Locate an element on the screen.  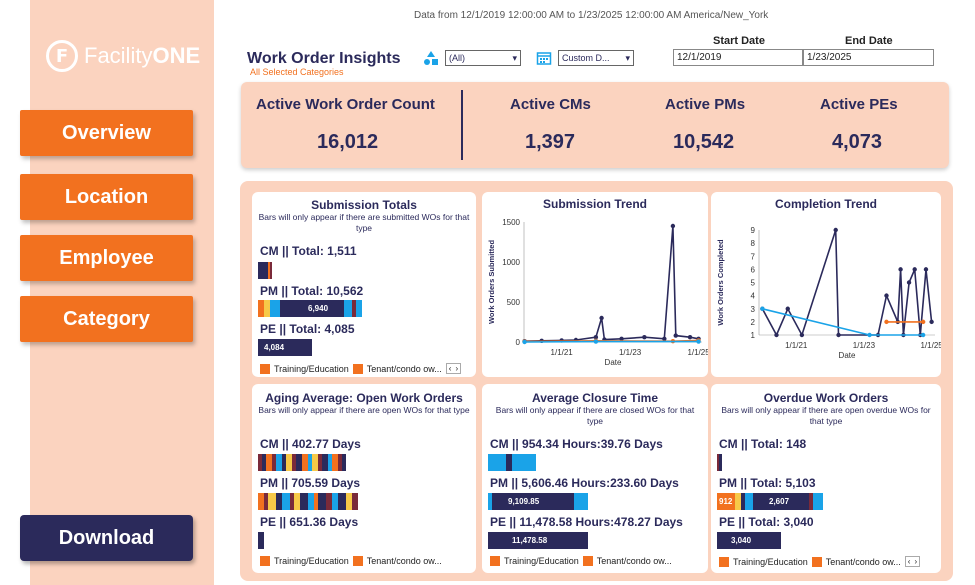
logo-mark-icon: F is located at coordinates (62, 56).